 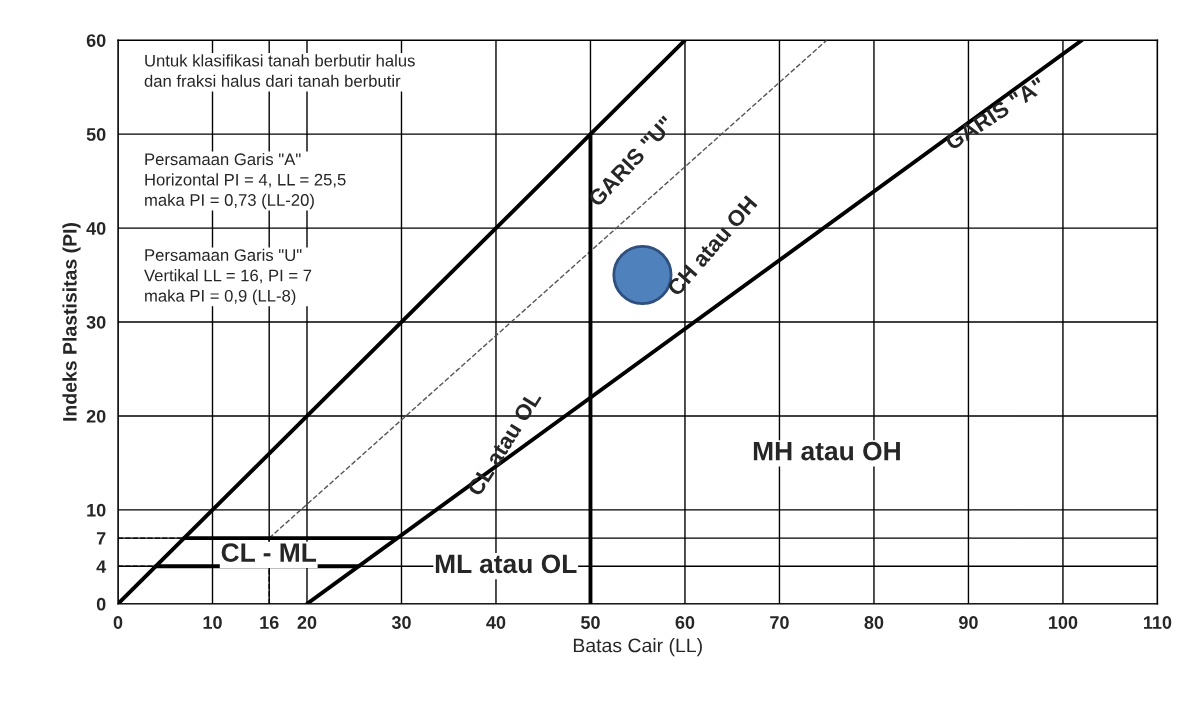 What do you see at coordinates (269, 622) in the screenshot?
I see `x-tick-label: 16` at bounding box center [269, 622].